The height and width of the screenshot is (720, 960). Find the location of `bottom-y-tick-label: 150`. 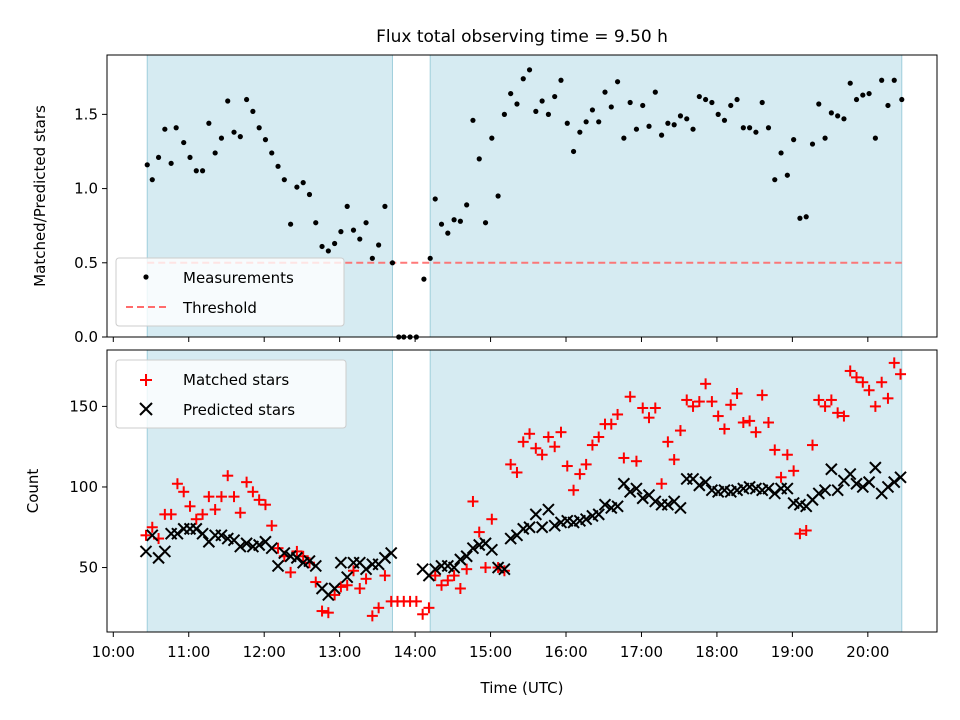

bottom-y-tick-label: 150 is located at coordinates (83, 406).